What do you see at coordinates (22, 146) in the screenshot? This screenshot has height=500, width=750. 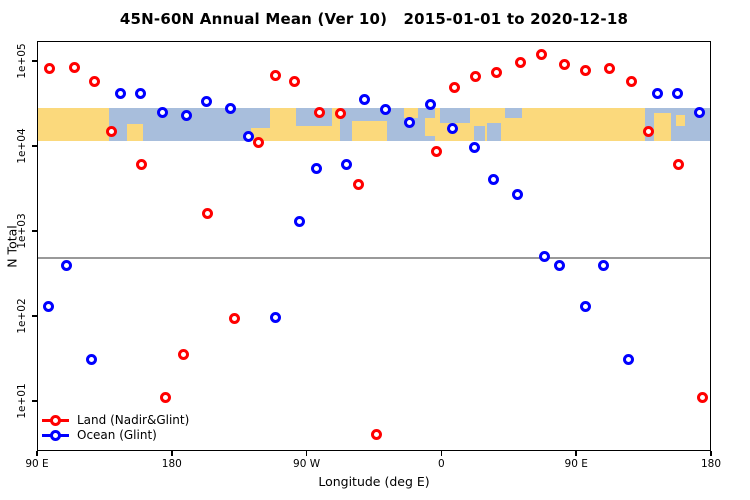 I see `y-tick-label: 1e+04` at bounding box center [22, 146].